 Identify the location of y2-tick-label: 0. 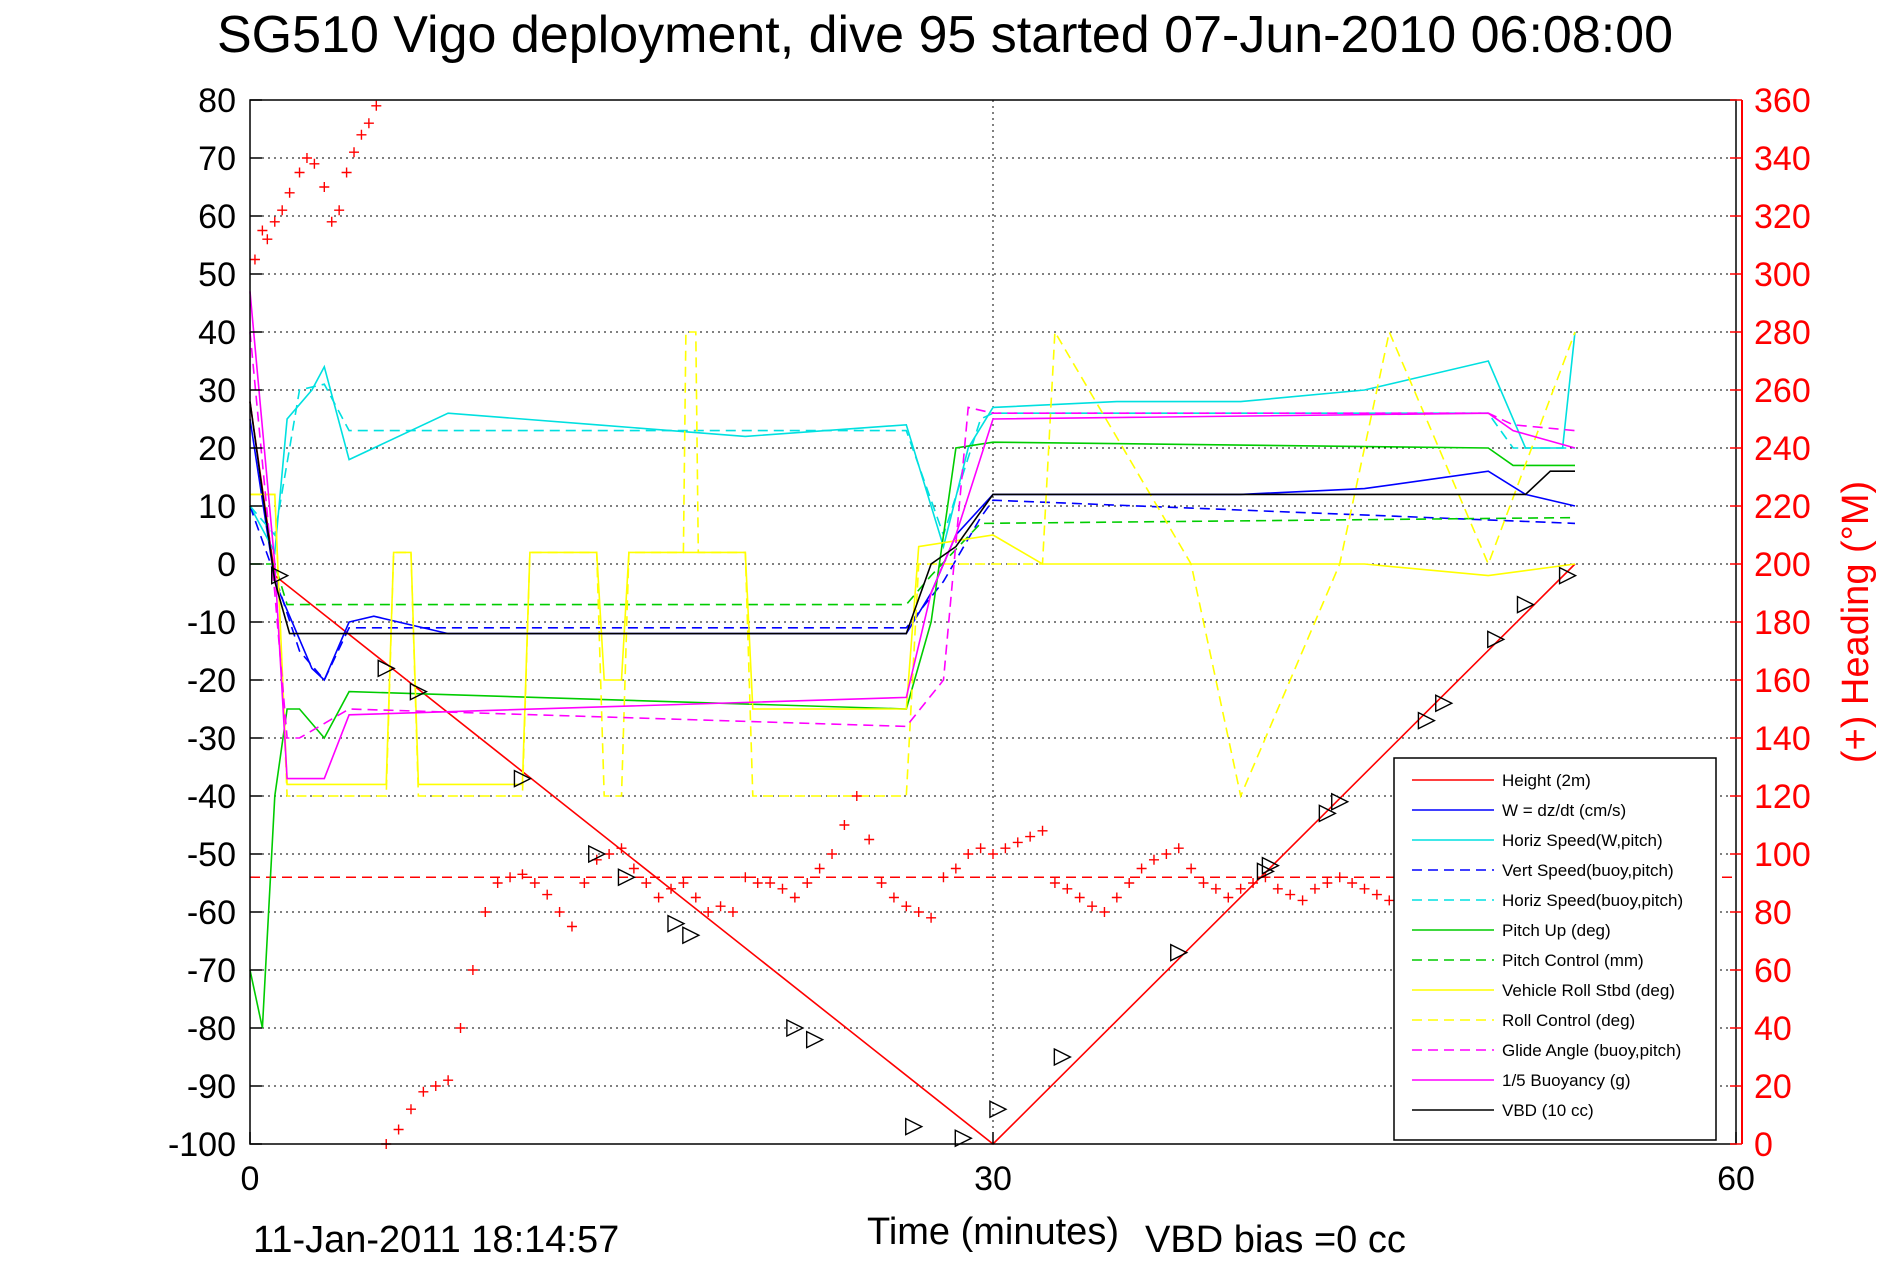
(1763, 1145).